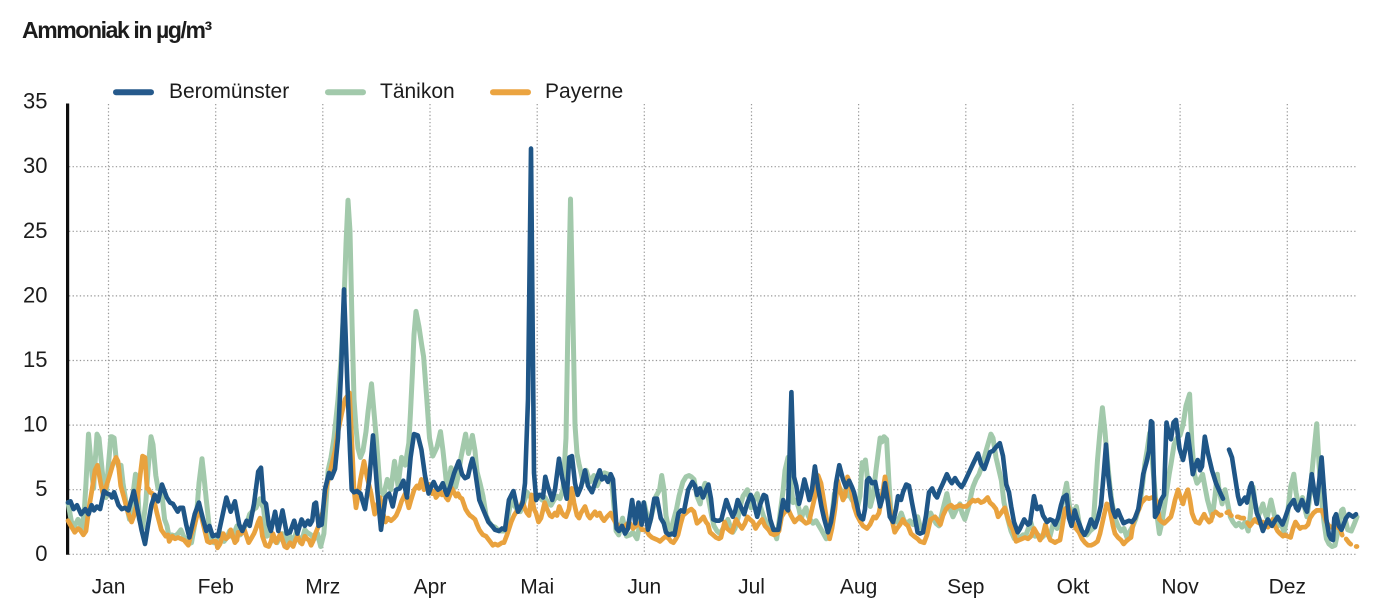  What do you see at coordinates (35, 359) in the screenshot?
I see `svg-text: 15` at bounding box center [35, 359].